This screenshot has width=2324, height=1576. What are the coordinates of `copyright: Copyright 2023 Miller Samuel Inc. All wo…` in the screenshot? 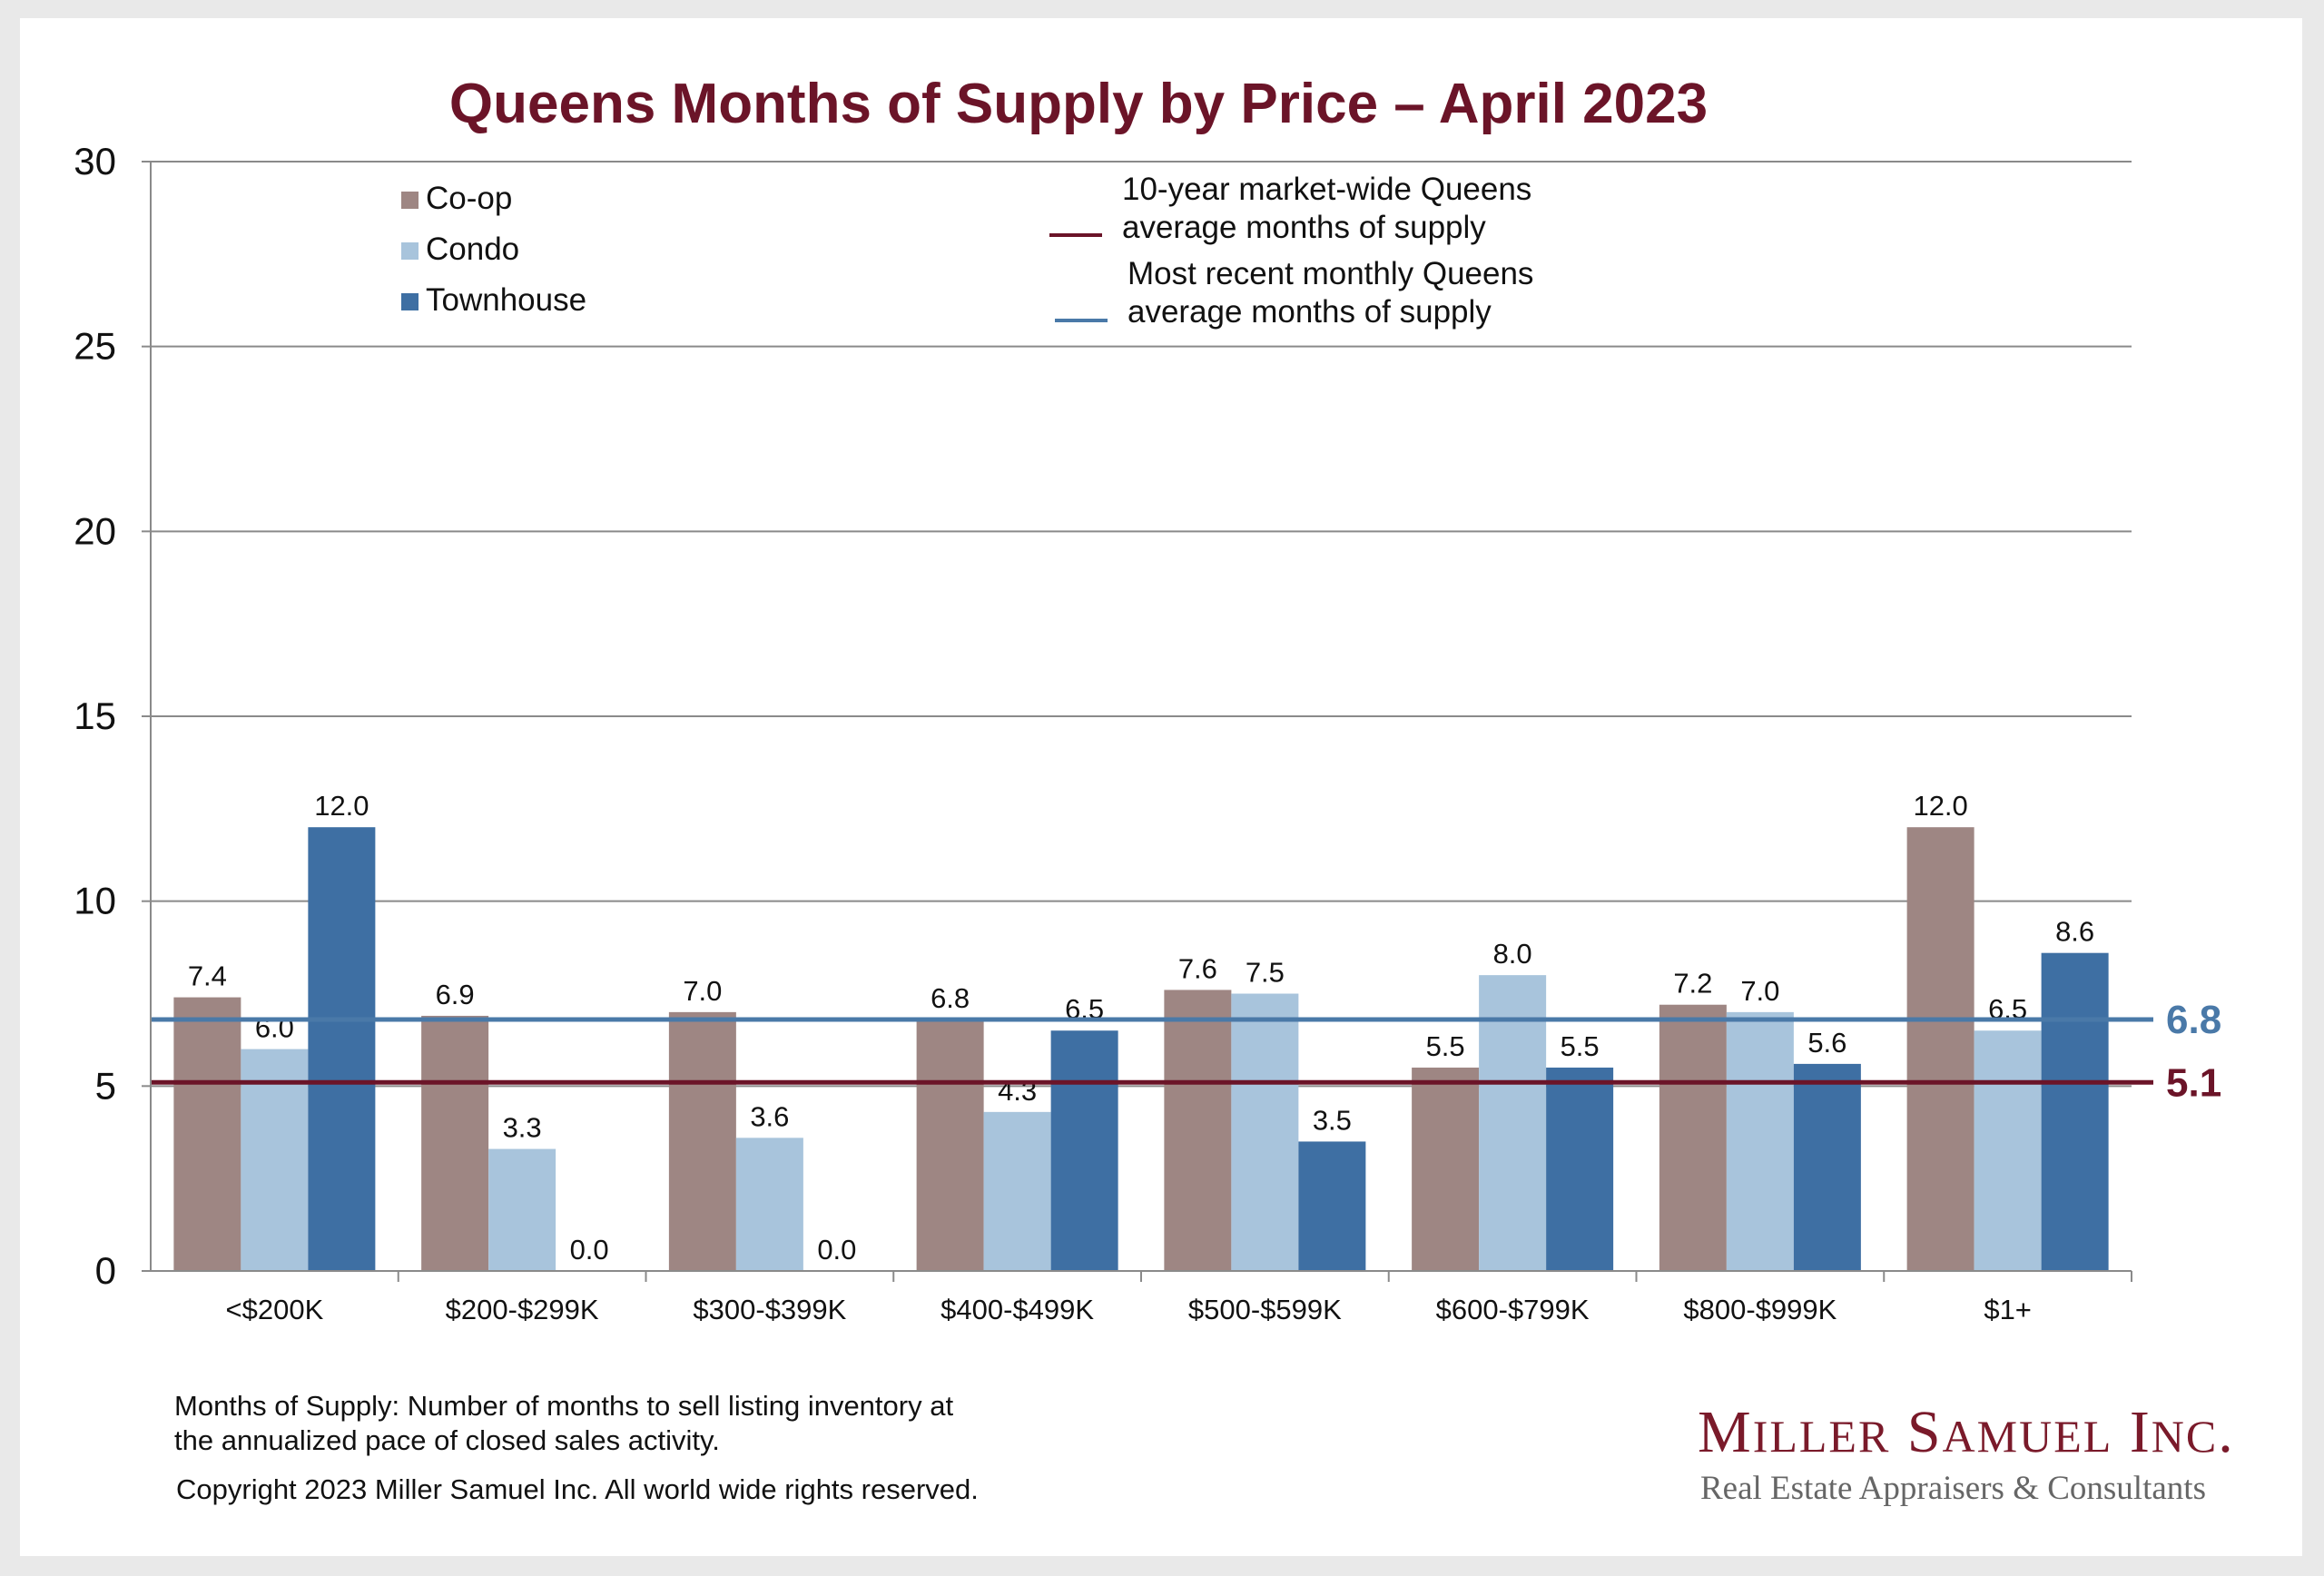 It's located at (577, 1489).